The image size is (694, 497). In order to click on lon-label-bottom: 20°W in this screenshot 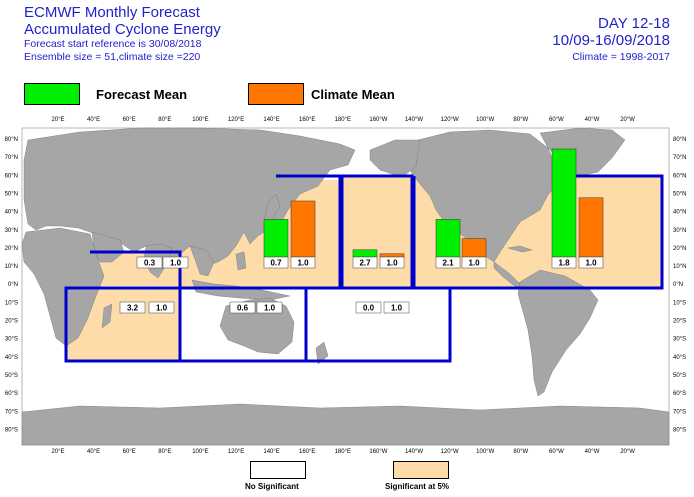, I will do `click(627, 452)`.